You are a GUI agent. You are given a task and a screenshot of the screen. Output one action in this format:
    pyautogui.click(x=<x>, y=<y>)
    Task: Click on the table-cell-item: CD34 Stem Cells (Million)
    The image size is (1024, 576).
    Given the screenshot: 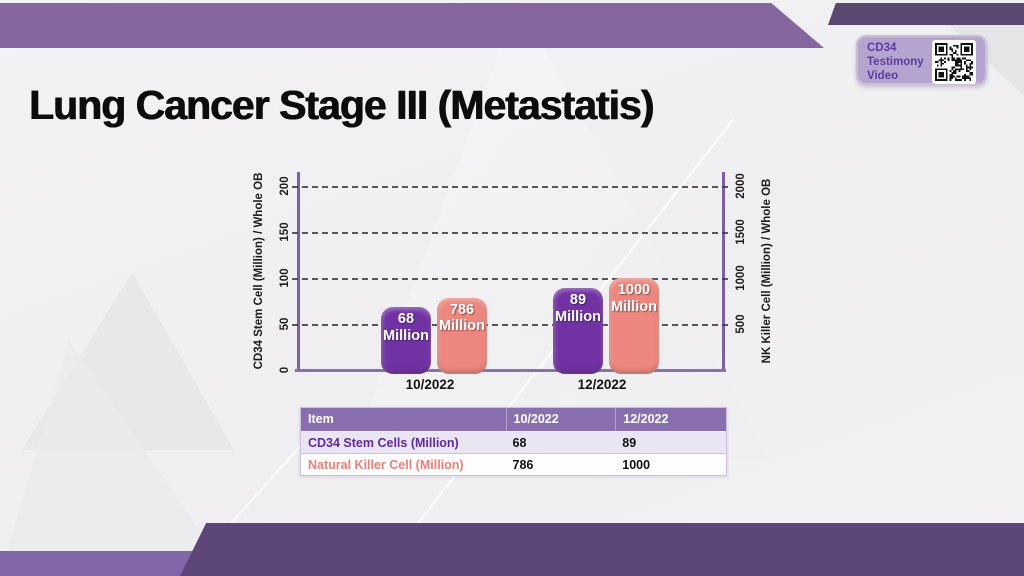 What is the action you would take?
    pyautogui.click(x=383, y=443)
    